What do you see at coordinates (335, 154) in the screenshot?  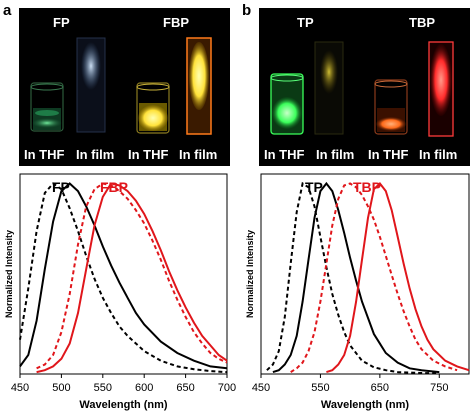 I see `photo-b-label-2: In film` at bounding box center [335, 154].